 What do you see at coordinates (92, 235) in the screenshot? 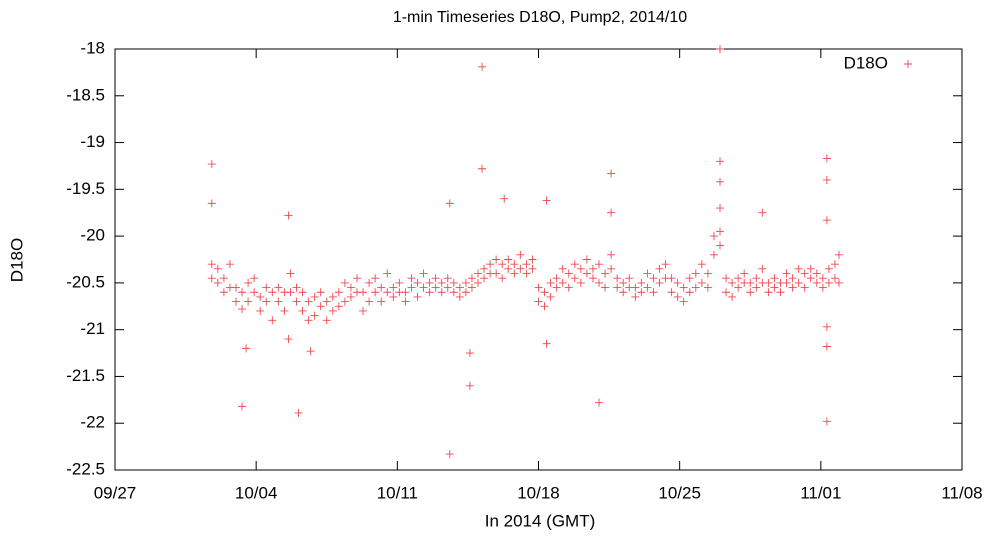
I see `y-tick-label: -20` at bounding box center [92, 235].